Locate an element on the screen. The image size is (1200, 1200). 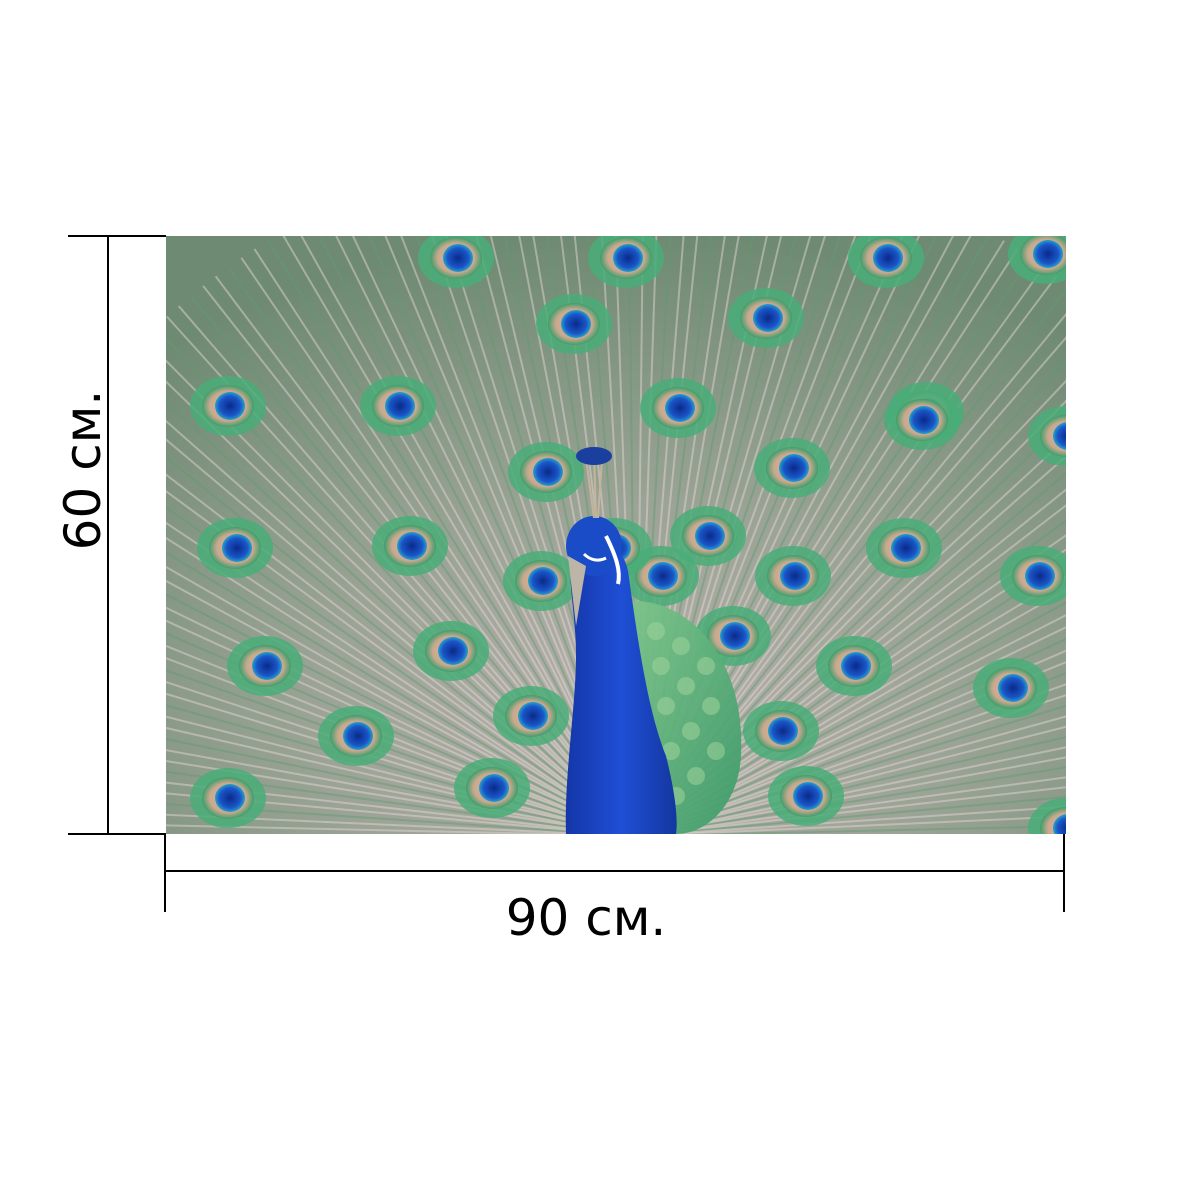
width-dimension-right-tick is located at coordinates (1064, 873).